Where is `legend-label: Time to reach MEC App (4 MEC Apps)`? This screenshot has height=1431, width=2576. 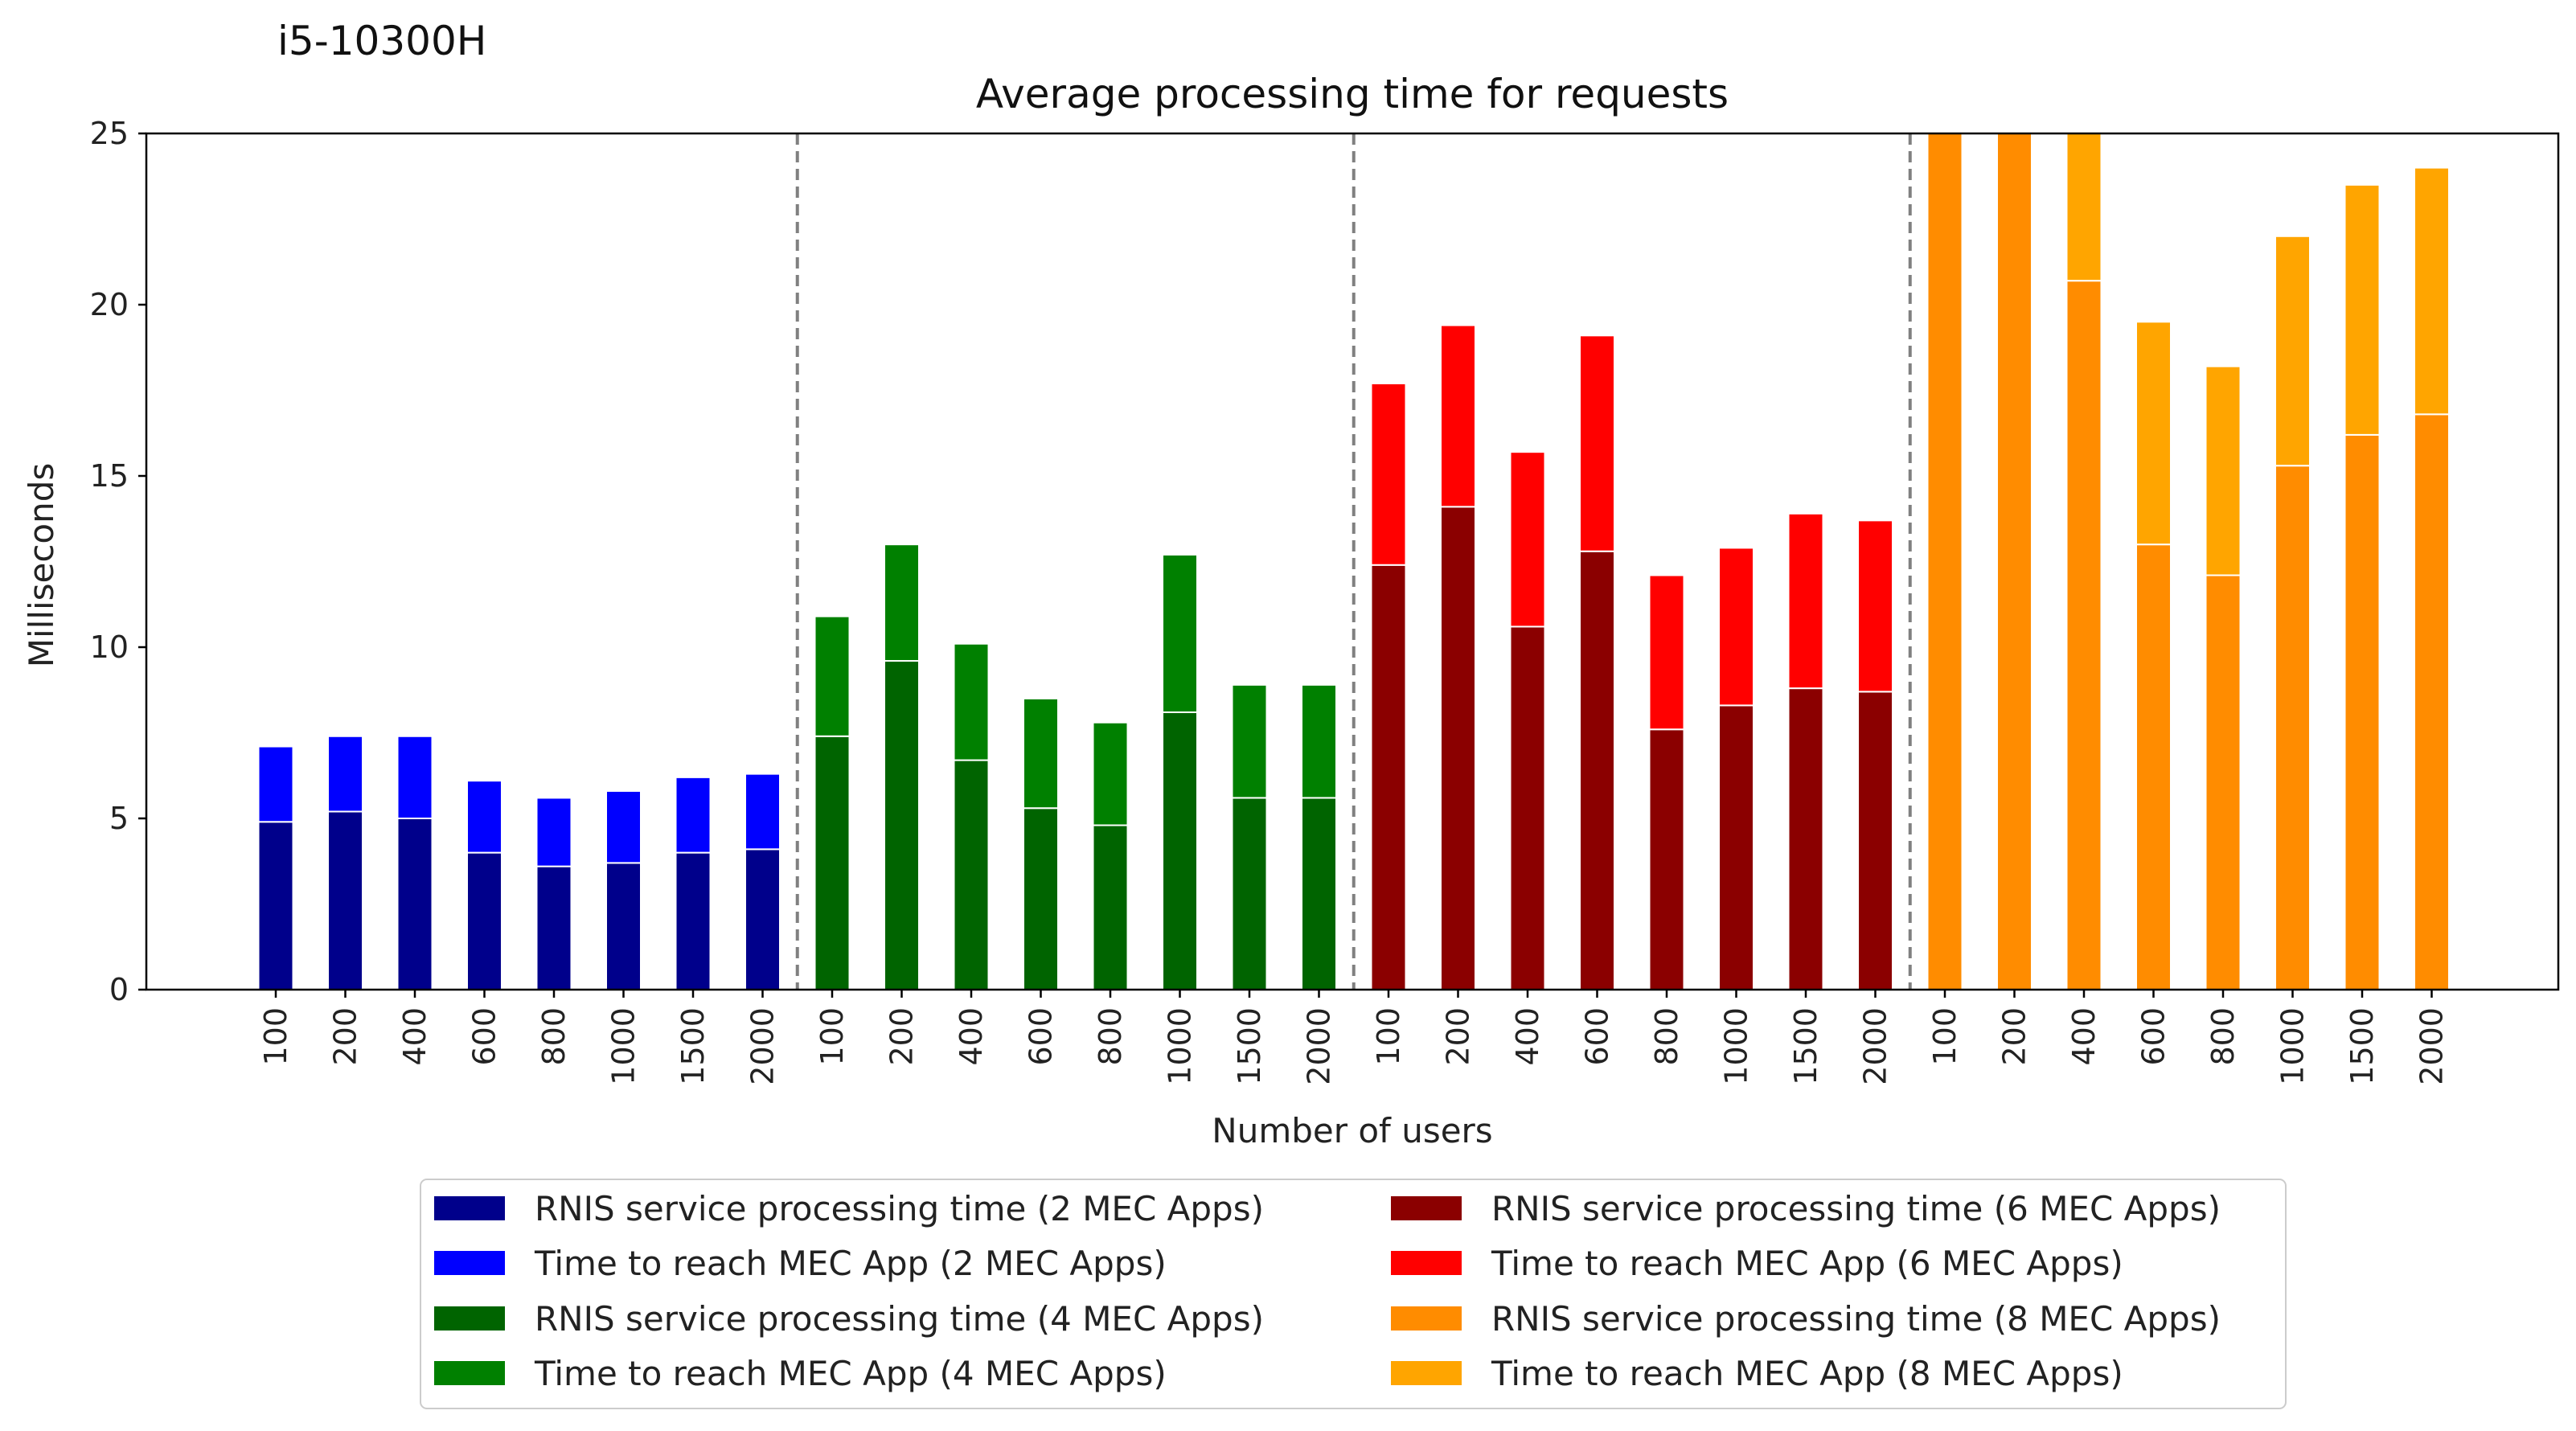
legend-label: Time to reach MEC App (4 MEC Apps) is located at coordinates (851, 1373).